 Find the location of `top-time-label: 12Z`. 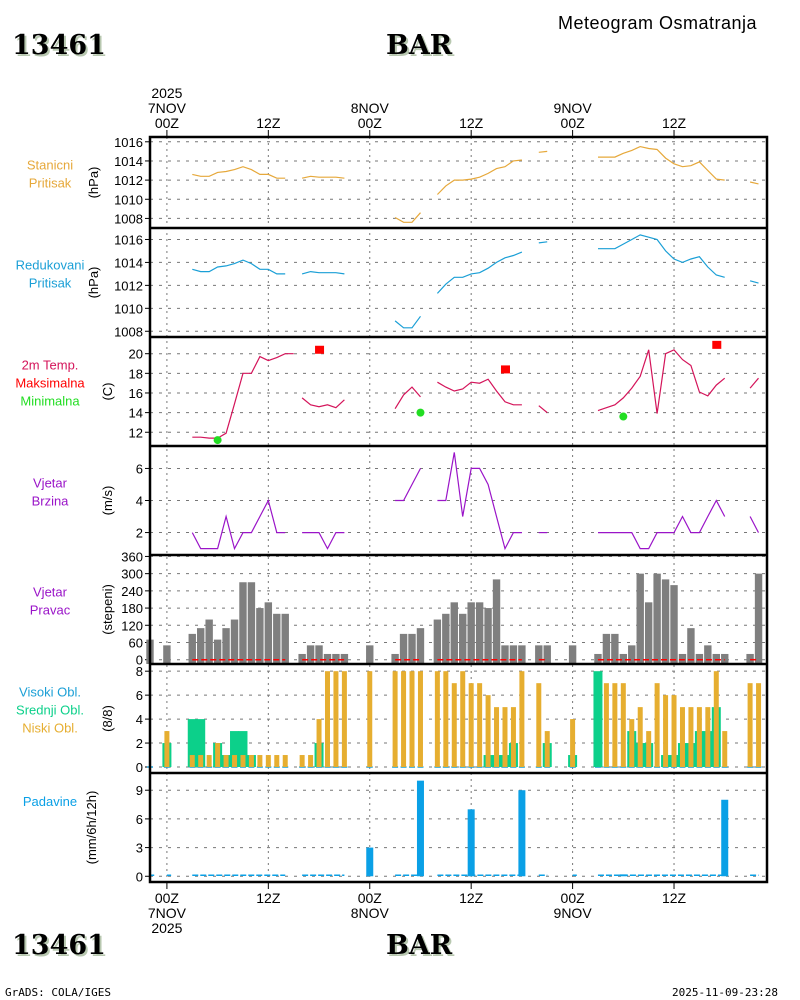

top-time-label: 12Z is located at coordinates (471, 123).